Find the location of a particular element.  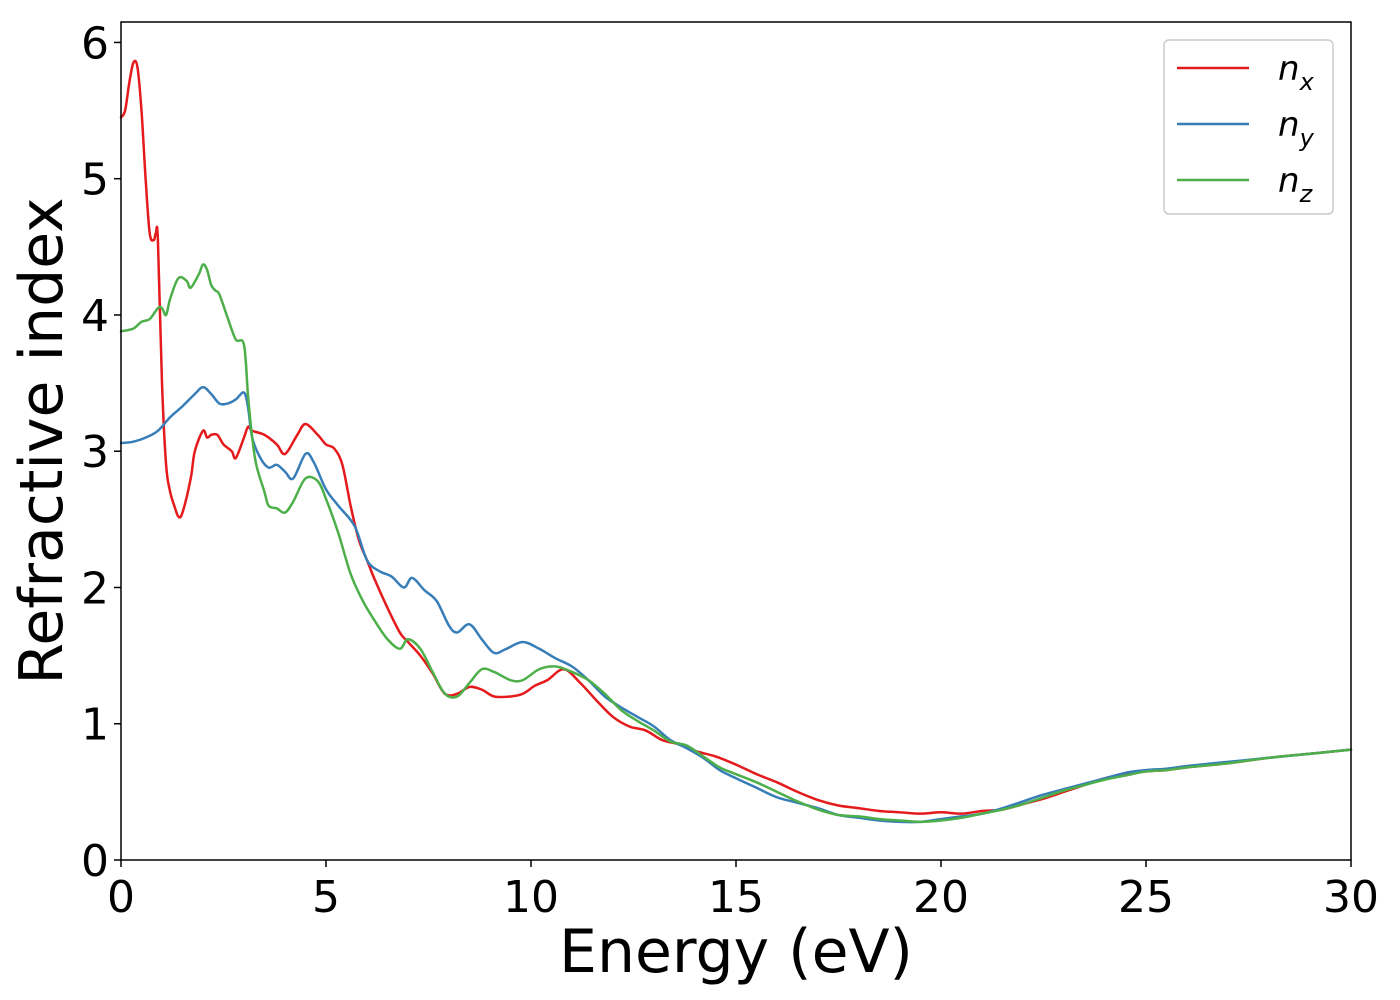

y-axis-label: Refractive index is located at coordinates (42, 440).